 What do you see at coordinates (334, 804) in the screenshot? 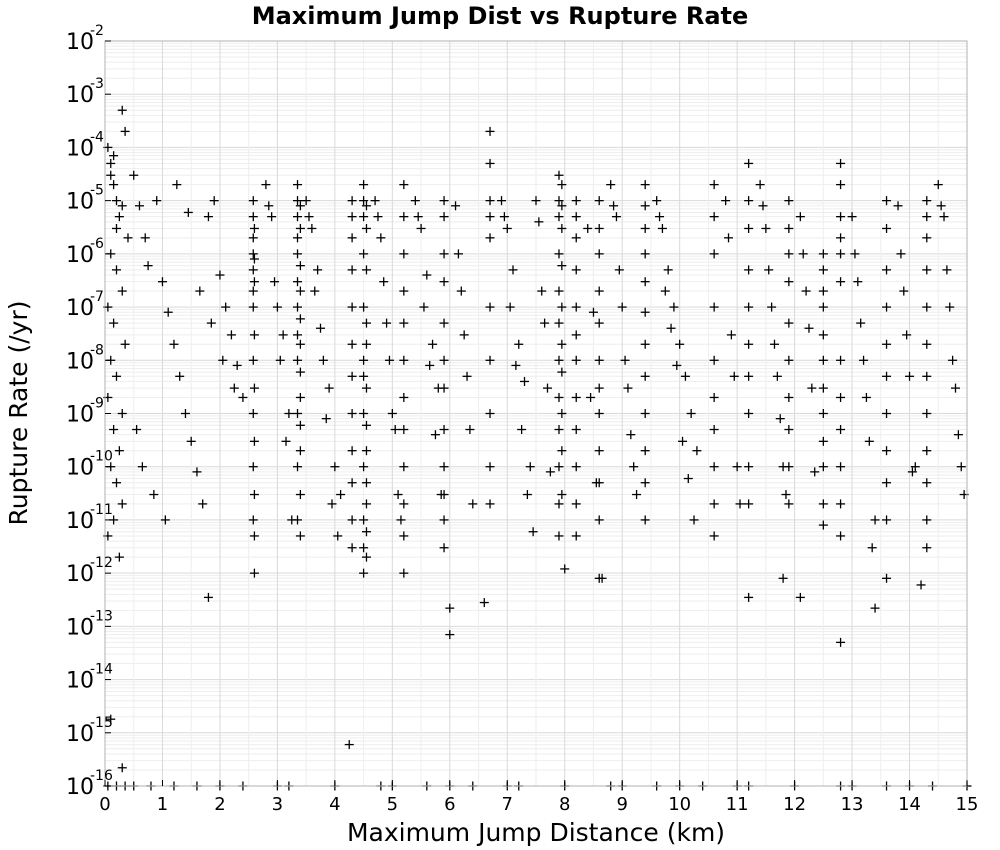
I see `x-tick-label: 4` at bounding box center [334, 804].